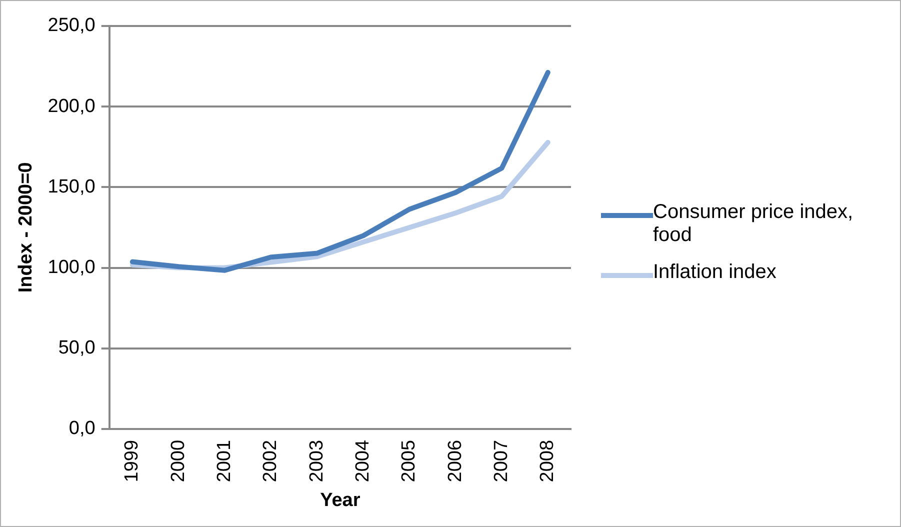 The image size is (901, 527). Describe the element at coordinates (72, 106) in the screenshot. I see `y-tick-label: 200,0` at that location.